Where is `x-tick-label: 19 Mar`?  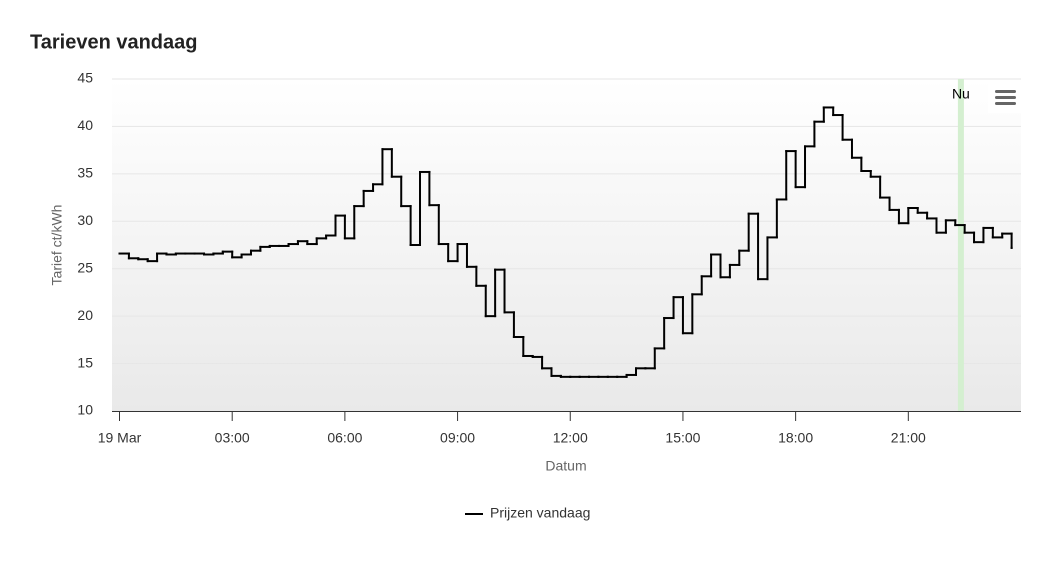
x-tick-label: 19 Mar is located at coordinates (120, 438).